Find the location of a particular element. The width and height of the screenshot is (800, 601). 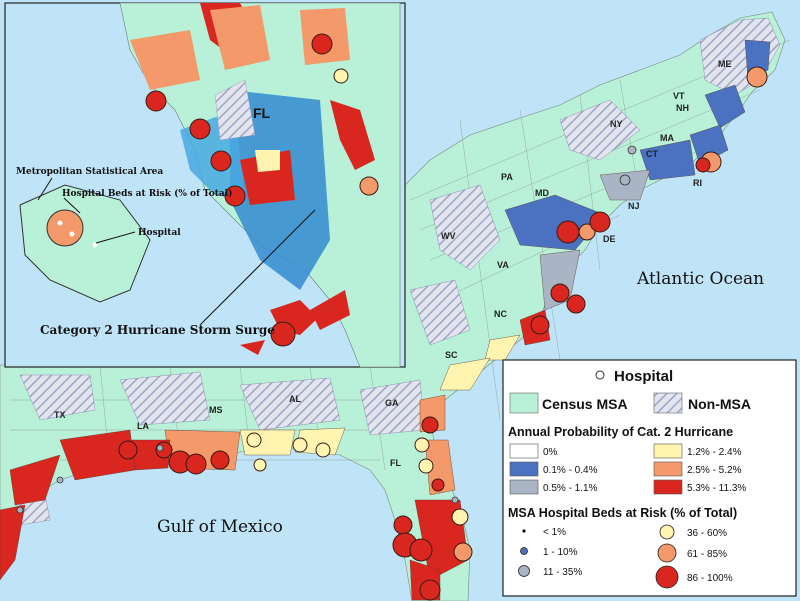

legend-non-msa-label: Non-MSA is located at coordinates (719, 404).